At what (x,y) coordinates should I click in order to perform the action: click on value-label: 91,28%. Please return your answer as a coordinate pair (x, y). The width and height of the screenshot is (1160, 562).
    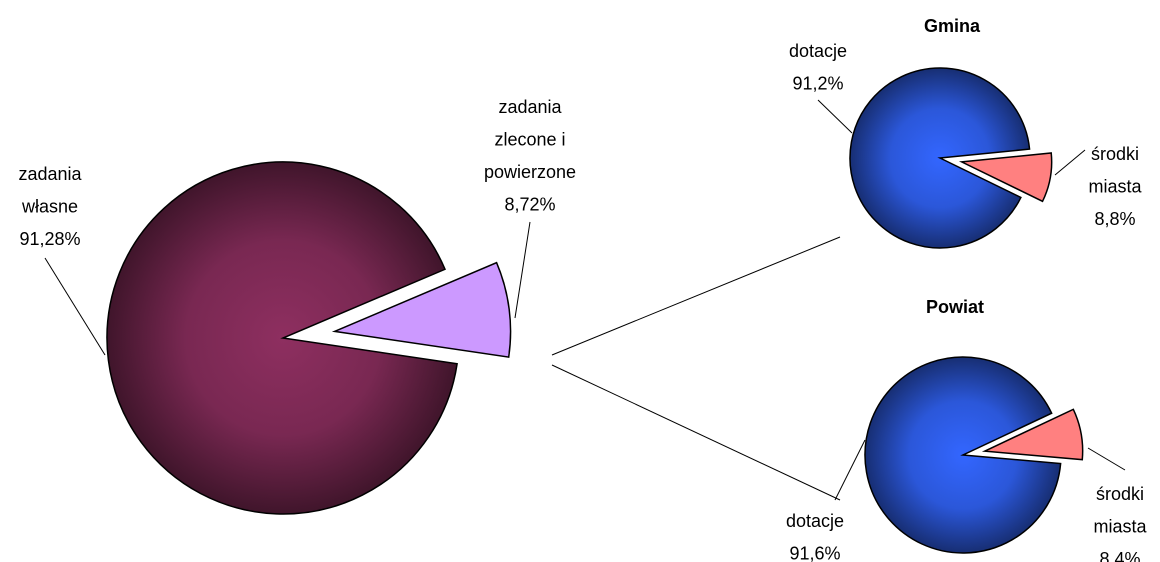
    Looking at the image, I should click on (49, 239).